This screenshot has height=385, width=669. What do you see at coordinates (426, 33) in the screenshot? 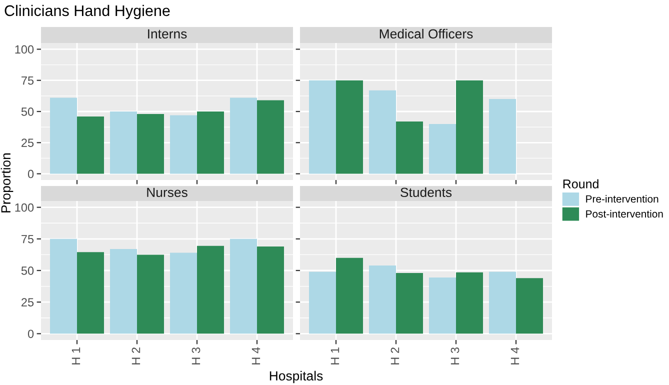
I see `chart-subtitle: Medical Officers` at bounding box center [426, 33].